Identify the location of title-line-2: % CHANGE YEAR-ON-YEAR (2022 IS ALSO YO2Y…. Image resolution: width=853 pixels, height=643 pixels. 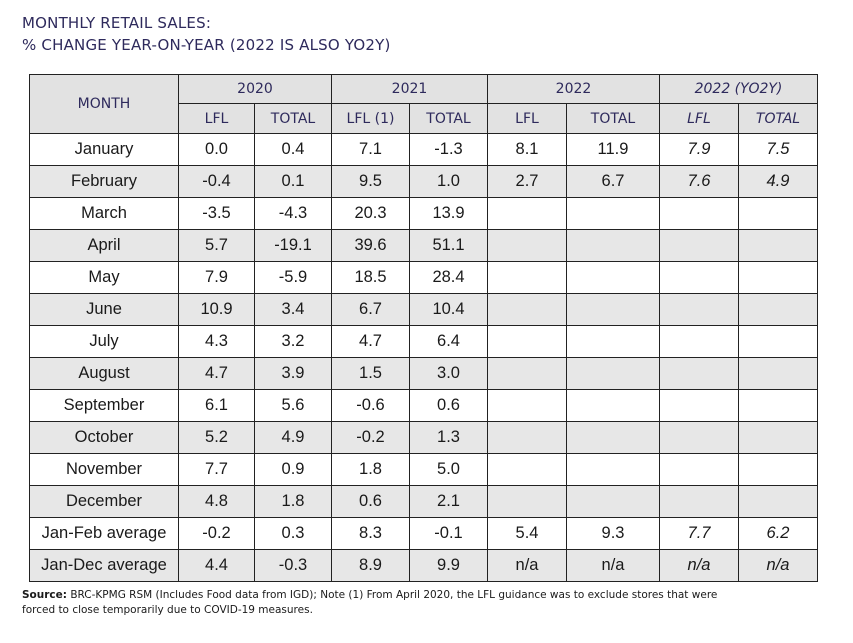
(206, 45).